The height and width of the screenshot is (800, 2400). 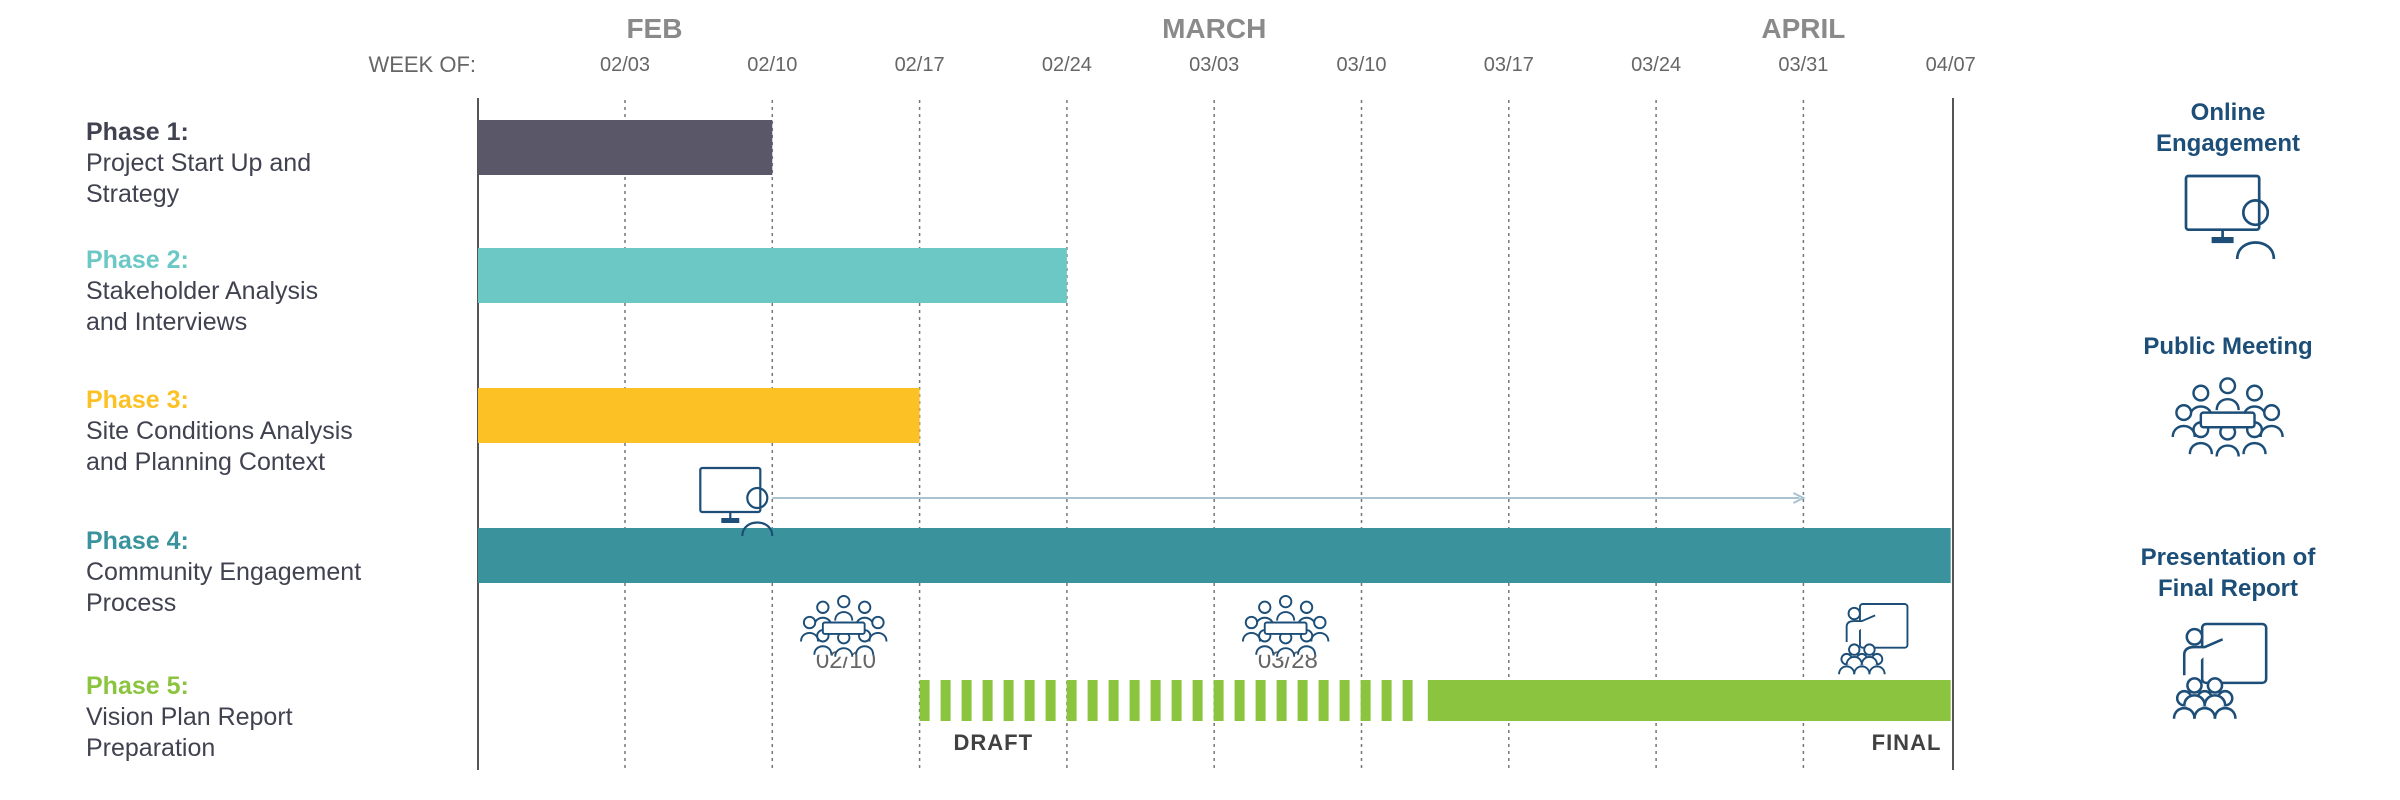 What do you see at coordinates (1799, 498) in the screenshot?
I see `engagement-arrow-head` at bounding box center [1799, 498].